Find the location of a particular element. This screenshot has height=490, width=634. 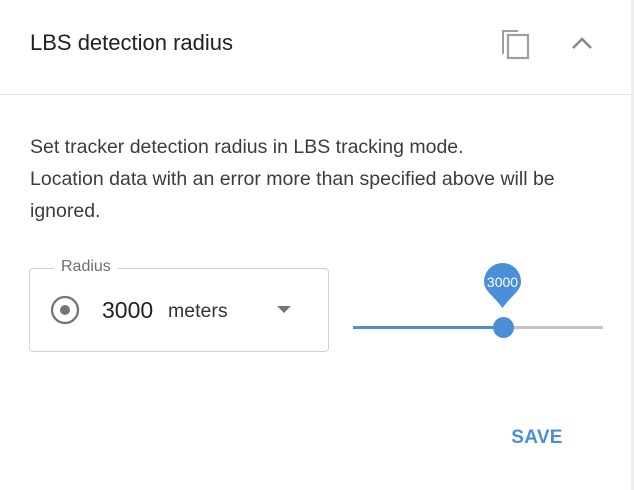

radius-select: Radius 3000 meters is located at coordinates (179, 305).